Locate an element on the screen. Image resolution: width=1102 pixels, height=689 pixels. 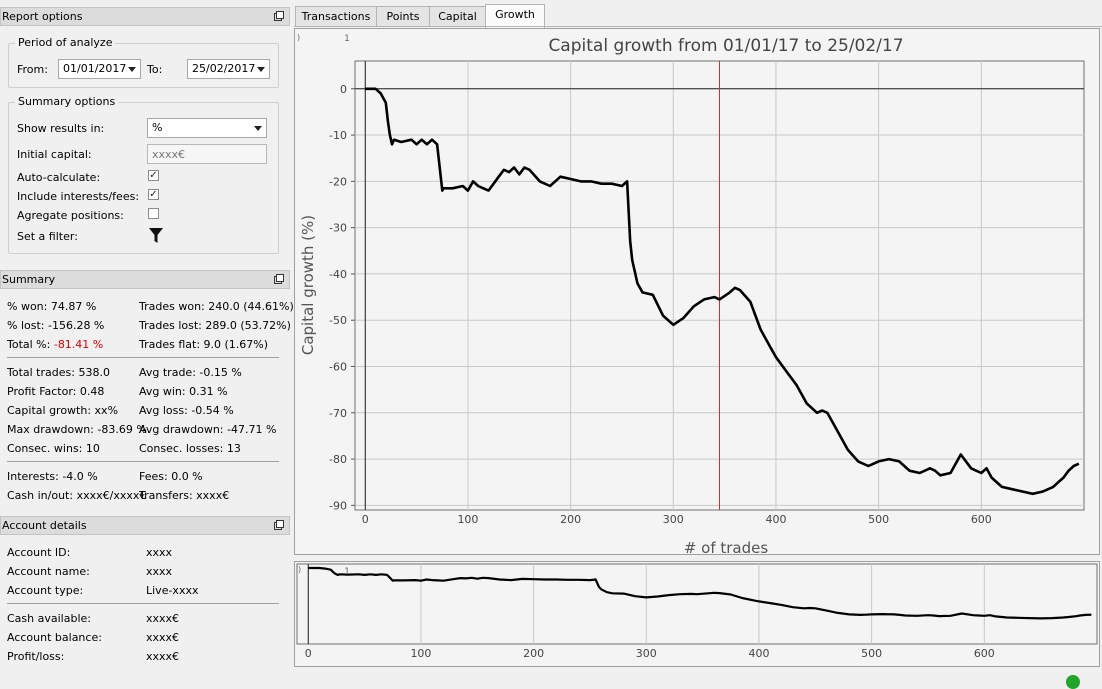
y-tick-label: -30 is located at coordinates (338, 228).